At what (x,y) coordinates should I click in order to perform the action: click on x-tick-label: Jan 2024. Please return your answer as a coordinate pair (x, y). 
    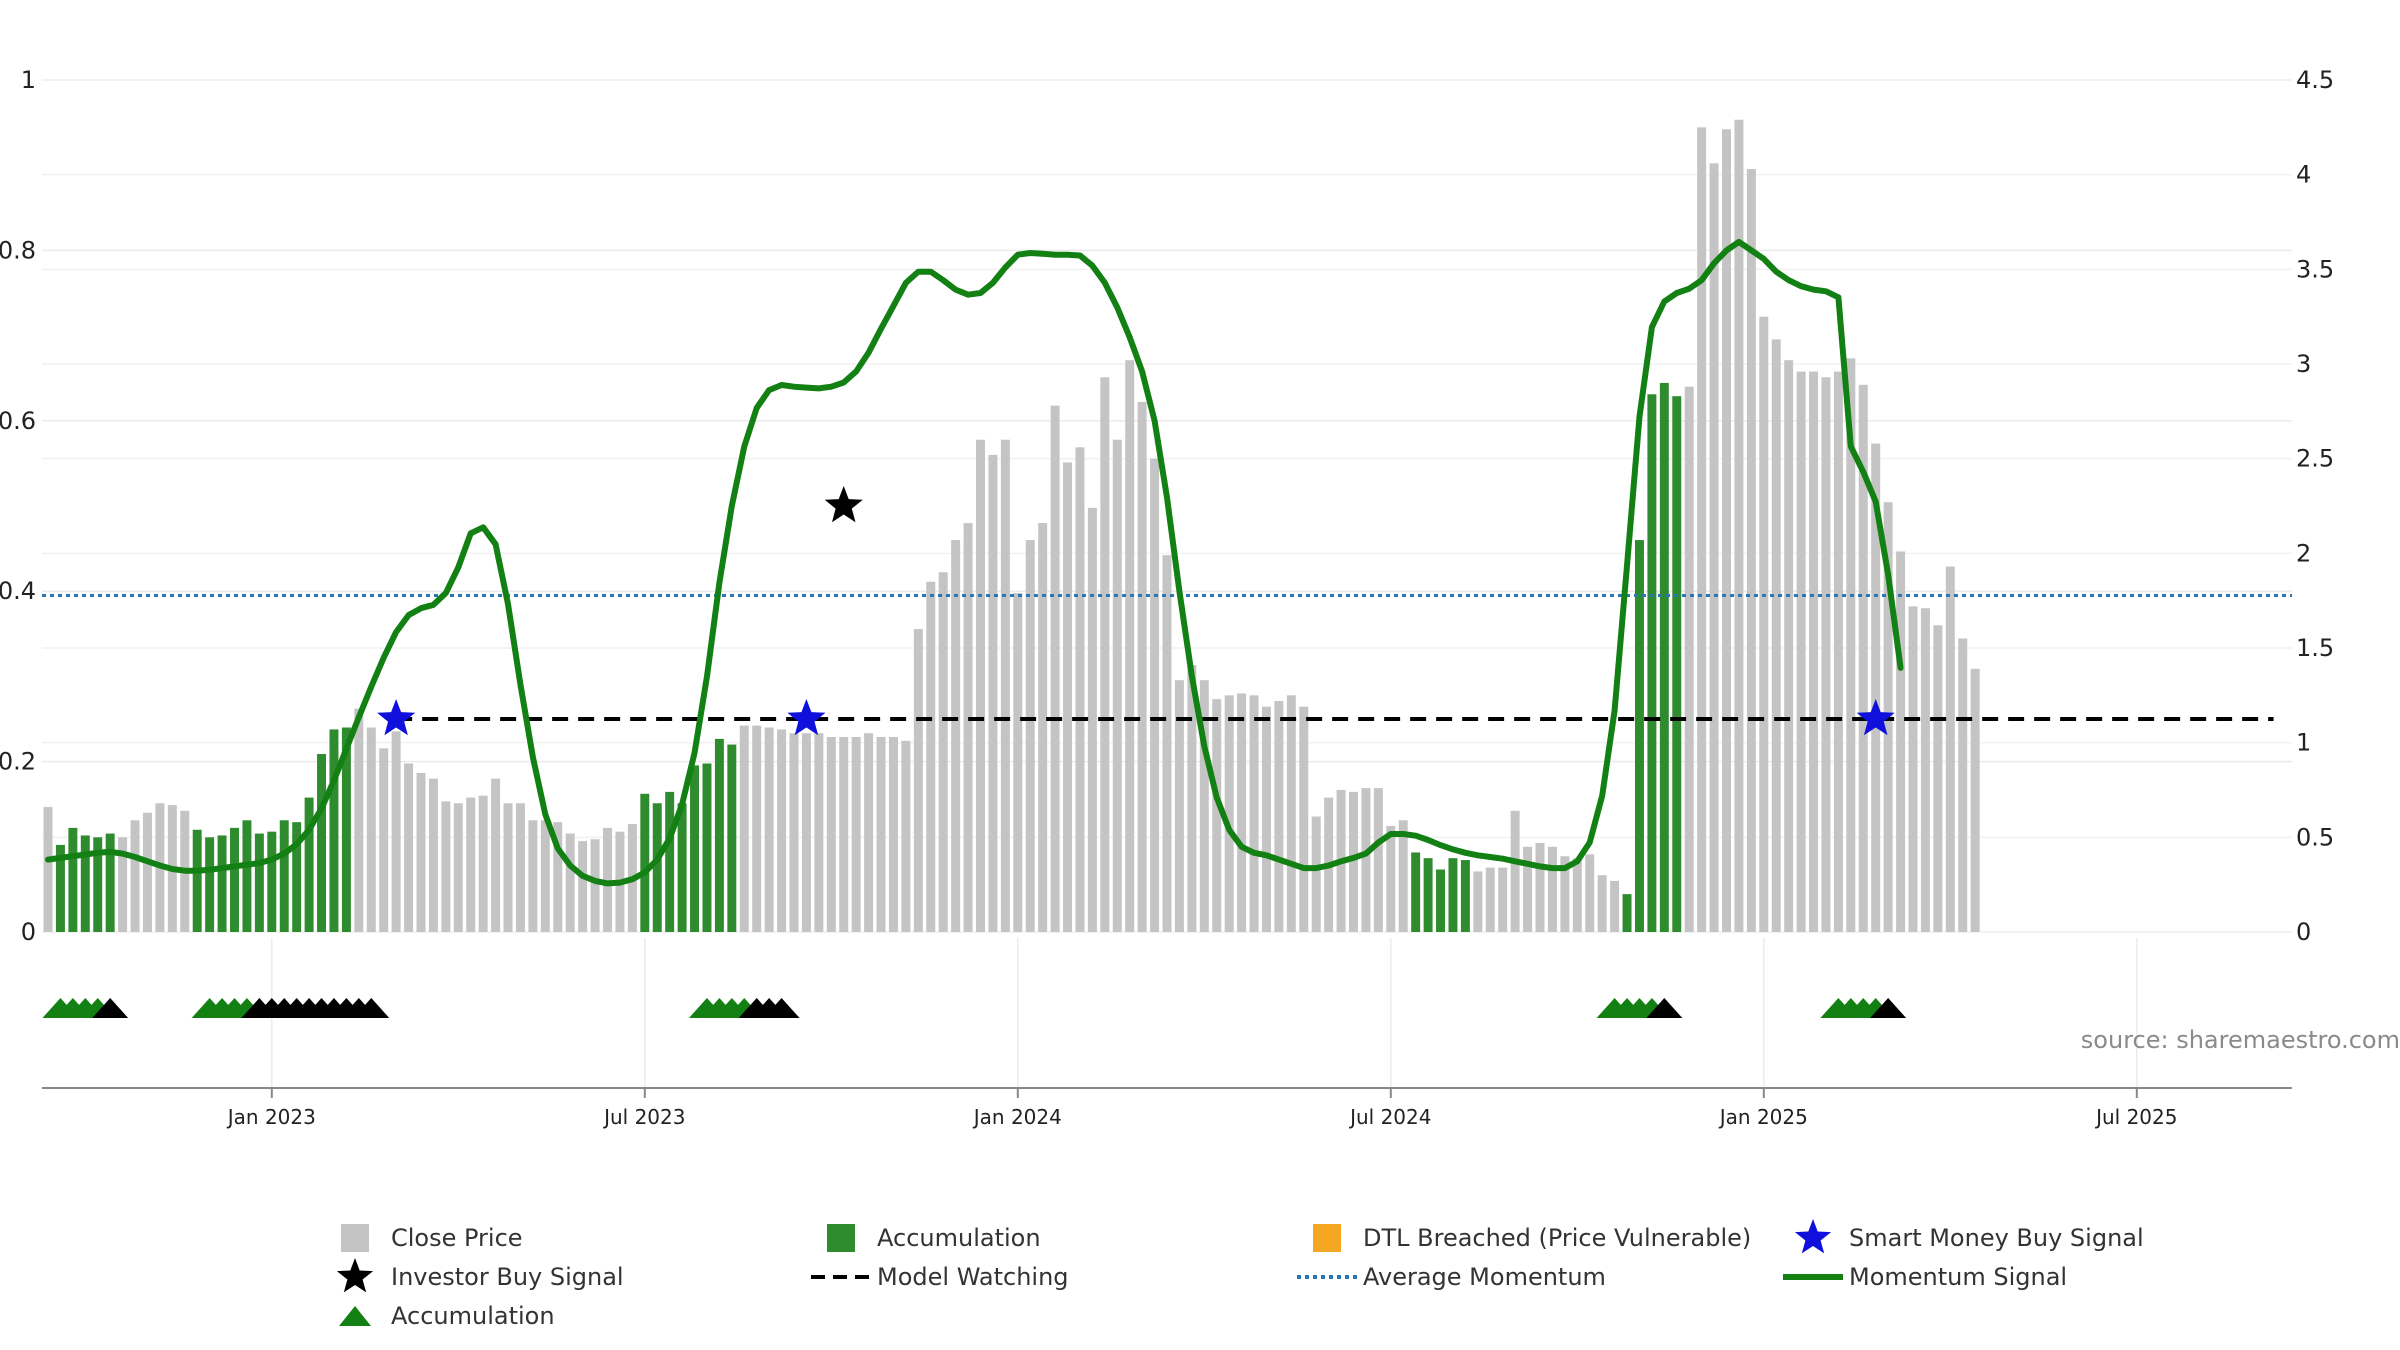
    Looking at the image, I should click on (1017, 1117).